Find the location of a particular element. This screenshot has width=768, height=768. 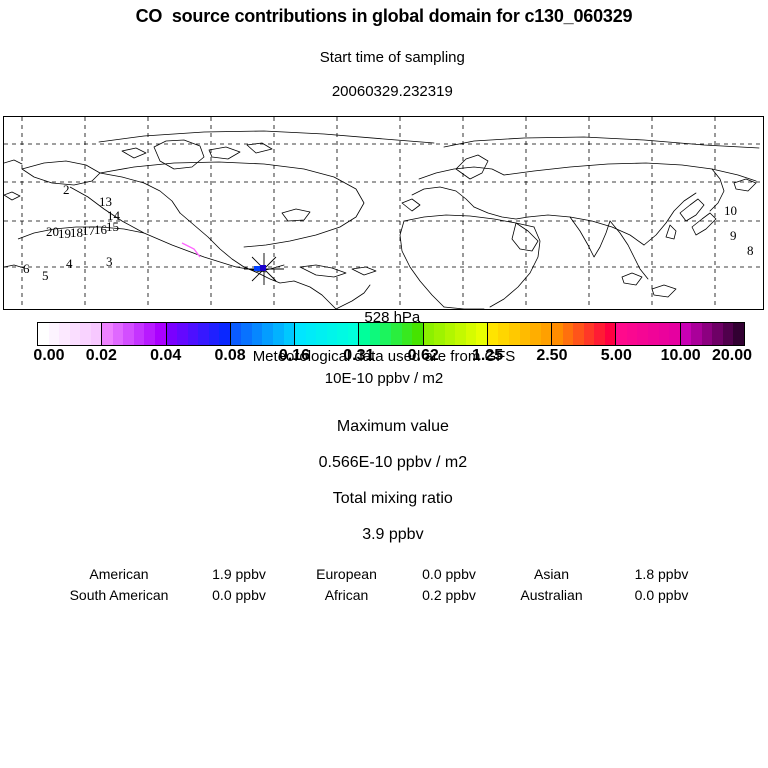

trajectory-label-5: 5 is located at coordinates (45, 275).